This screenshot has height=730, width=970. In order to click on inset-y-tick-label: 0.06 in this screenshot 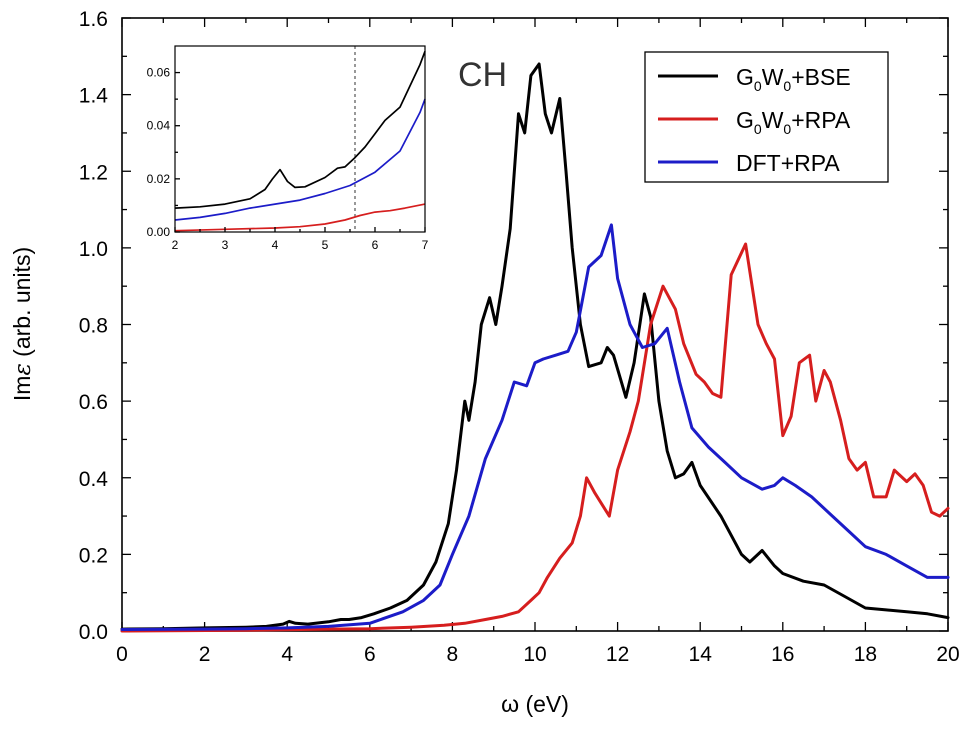, I will do `click(159, 73)`.